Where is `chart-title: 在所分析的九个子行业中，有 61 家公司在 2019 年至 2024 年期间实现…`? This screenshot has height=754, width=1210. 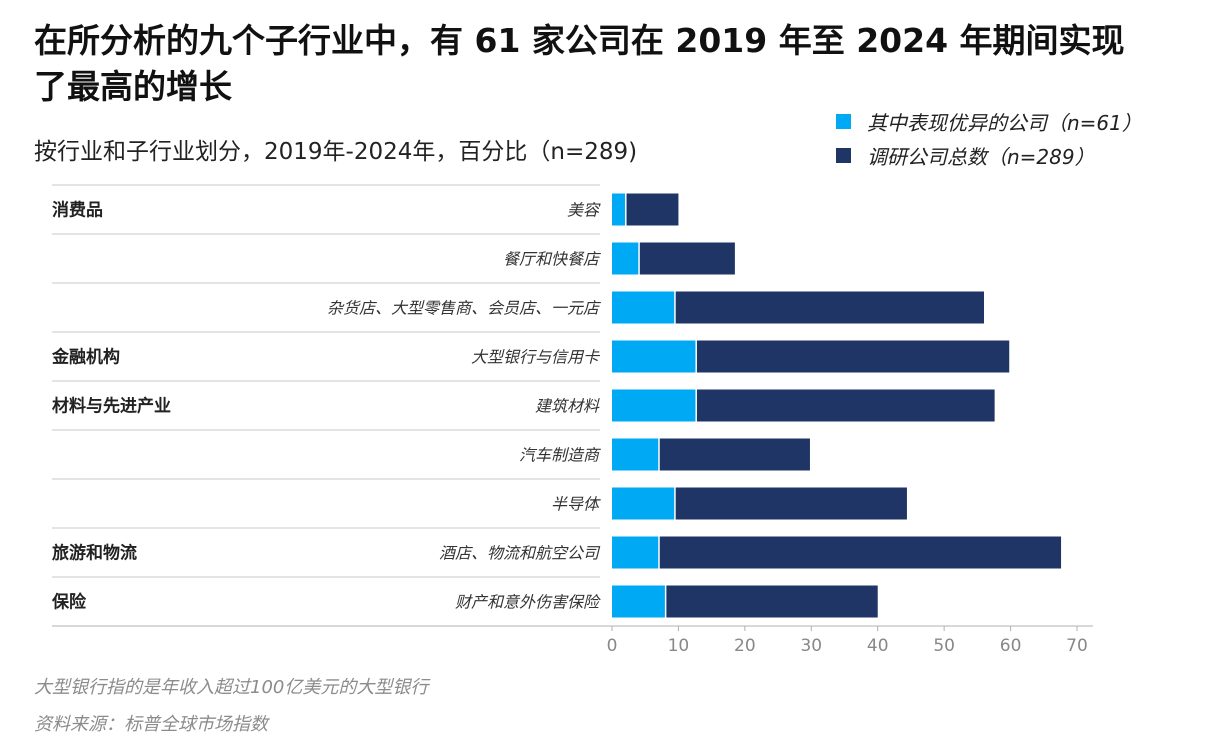
chart-title: 在所分析的九个子行业中，有 61 家公司在 2019 年至 2024 年期间实现… is located at coordinates (579, 63).